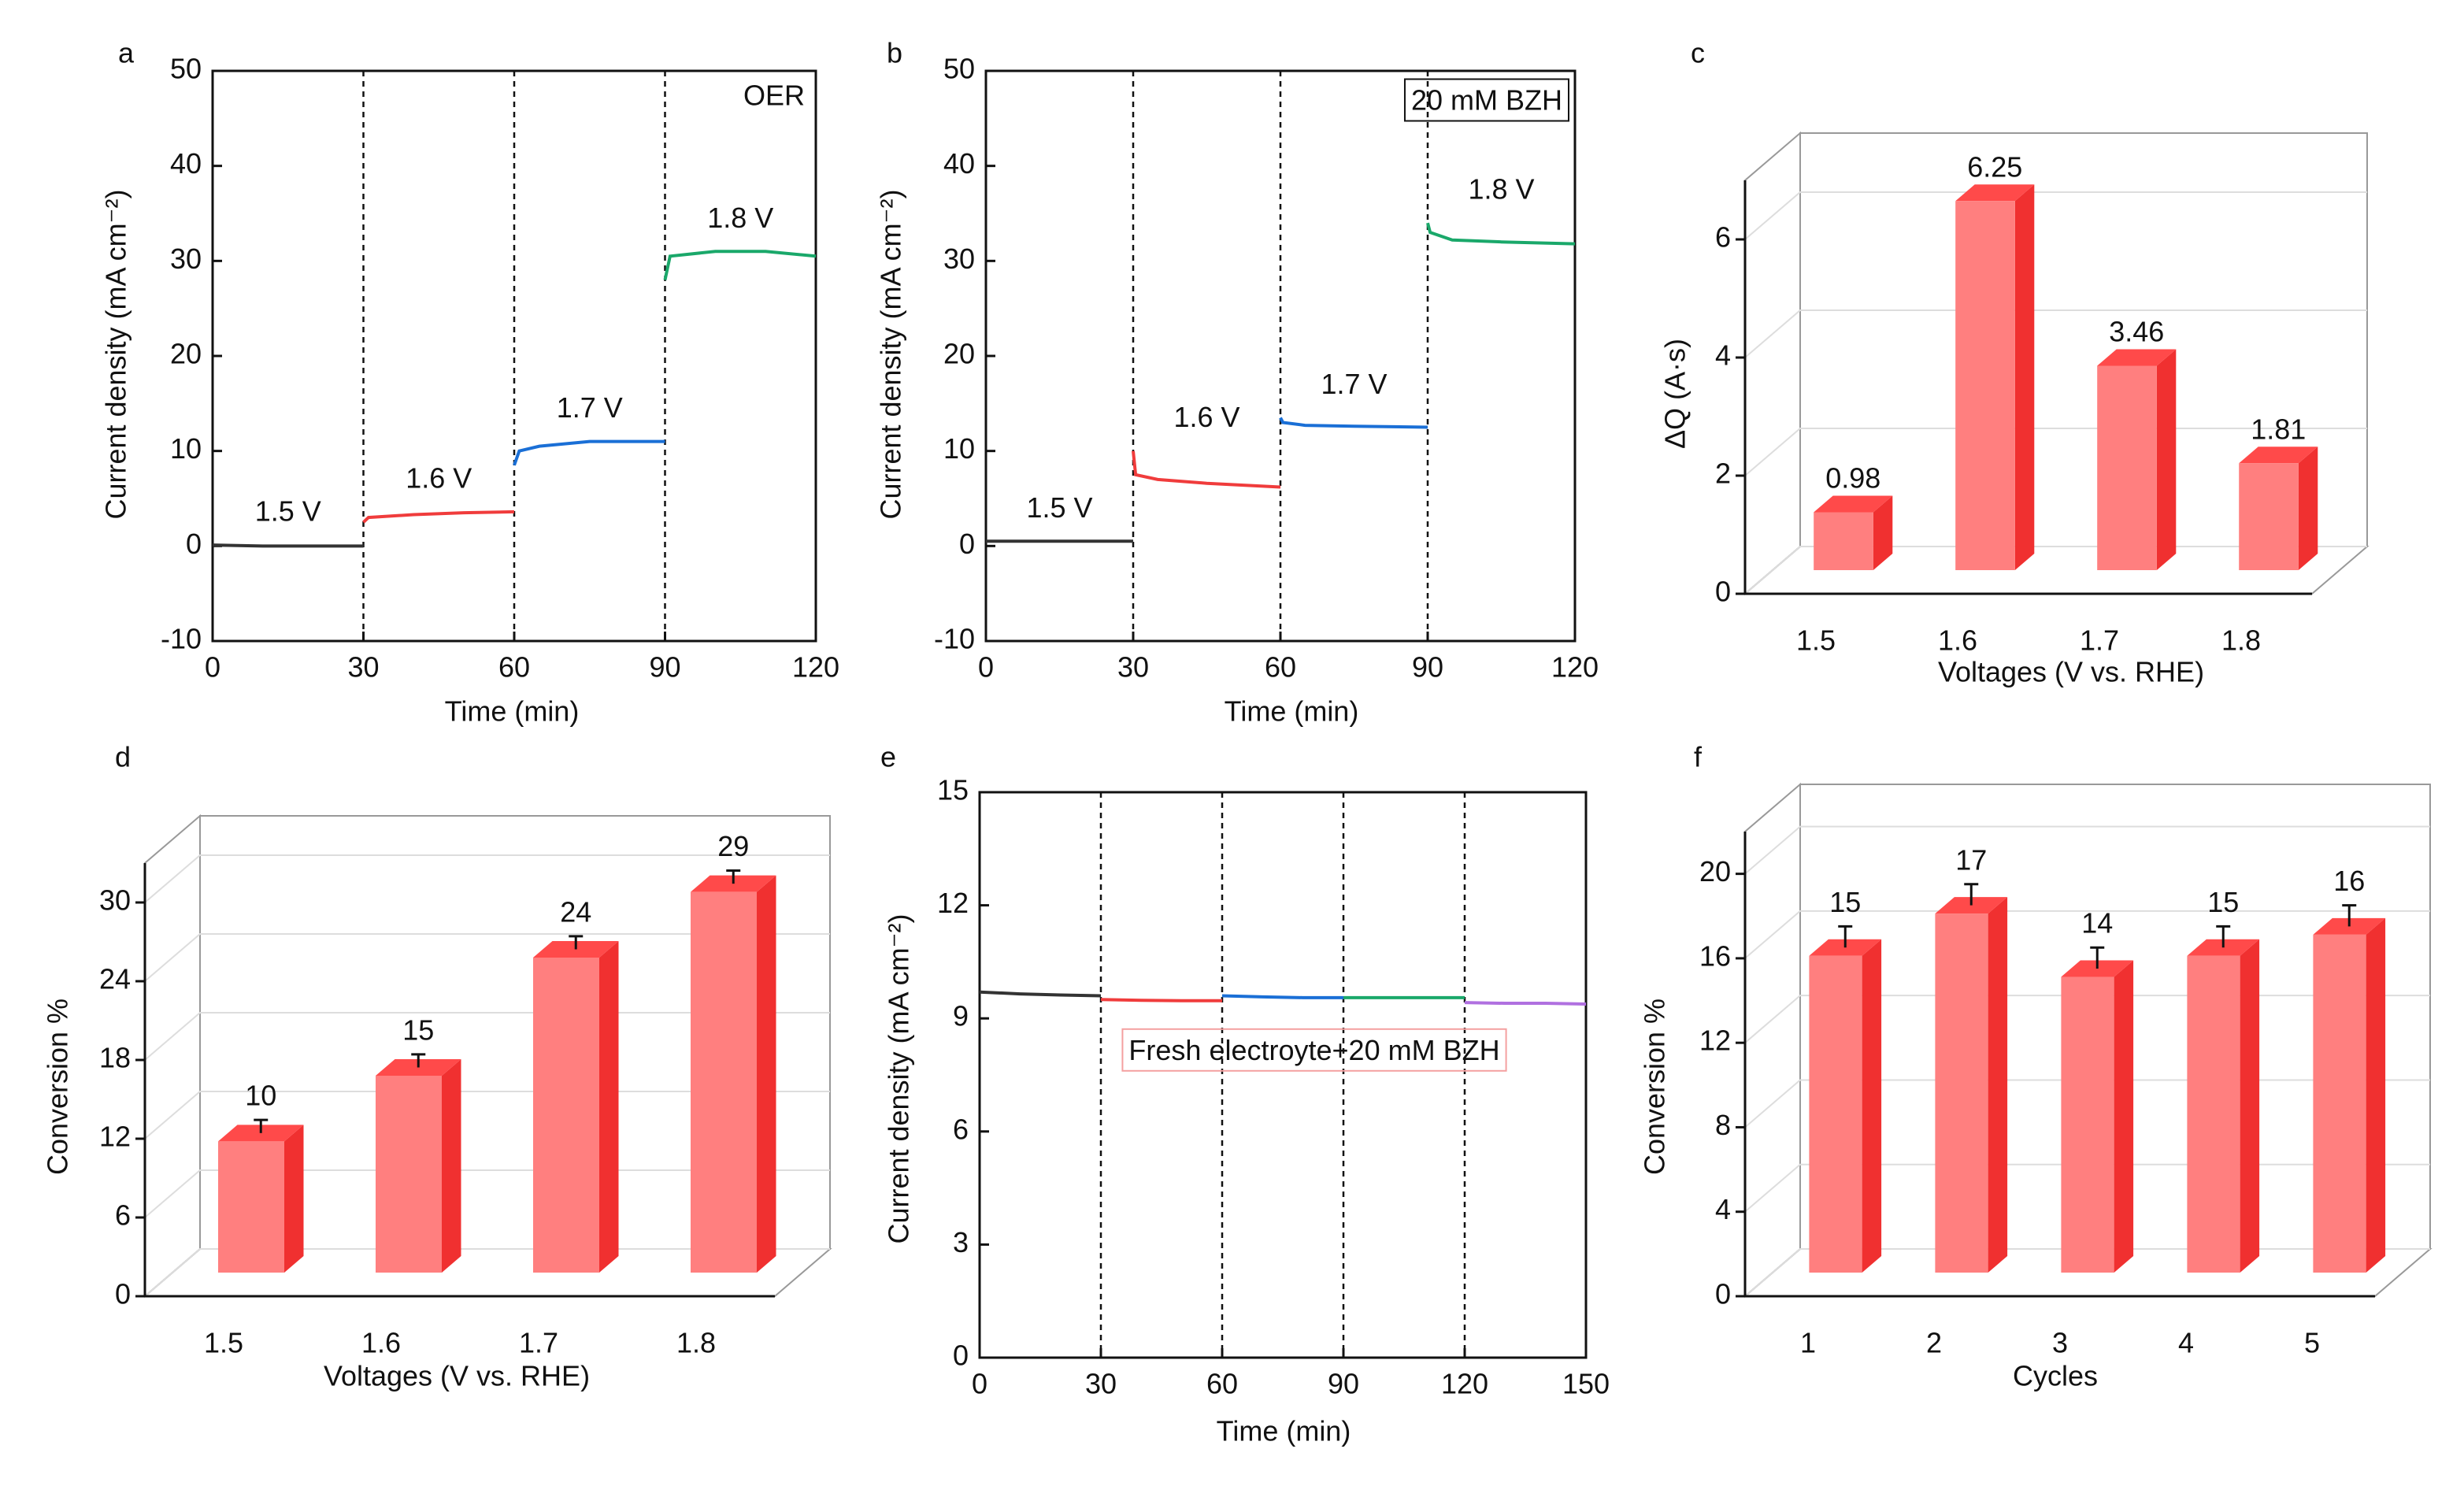 The image size is (2464, 1486). Describe the element at coordinates (1133, 667) in the screenshot. I see `x-tick-label: 30` at that location.